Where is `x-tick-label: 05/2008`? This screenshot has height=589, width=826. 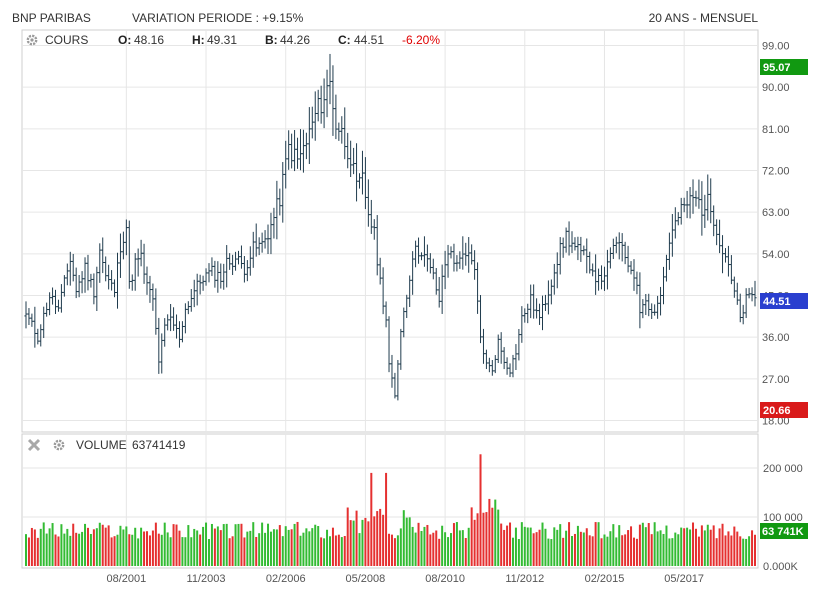
x-tick-label: 05/2008 is located at coordinates (366, 579).